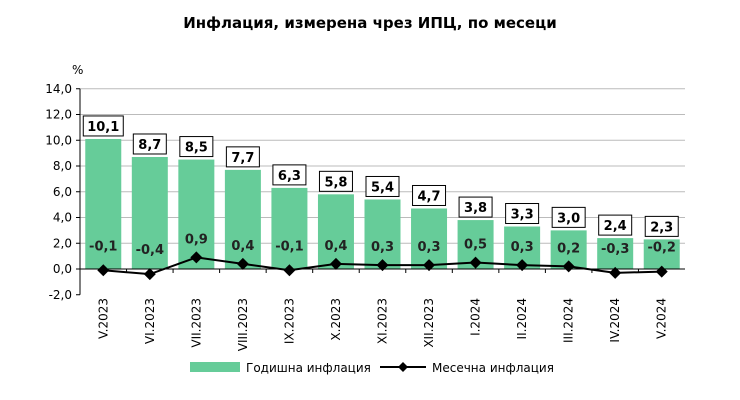  What do you see at coordinates (475, 245) in the screenshot?
I see `line-data-label: 0,5` at bounding box center [475, 245].